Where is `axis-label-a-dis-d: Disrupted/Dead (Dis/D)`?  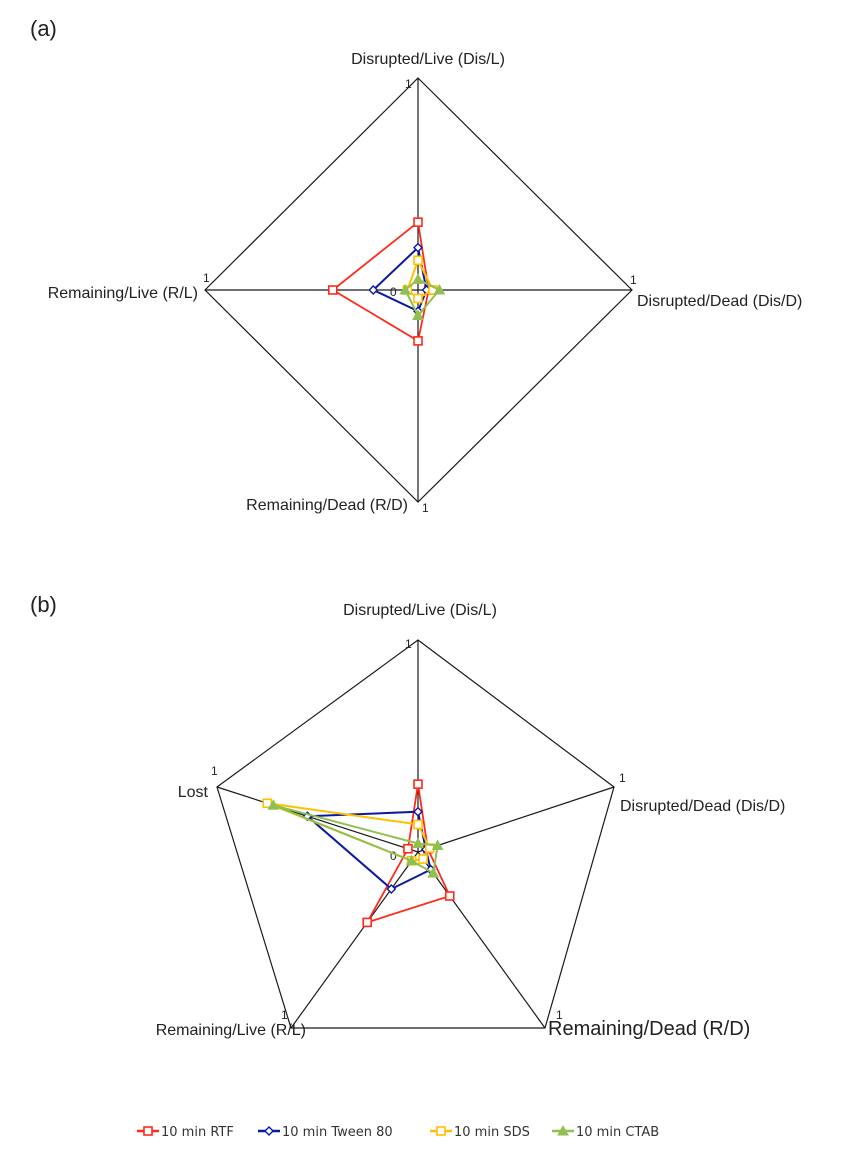 axis-label-a-dis-d: Disrupted/Dead (Dis/D) is located at coordinates (719, 301).